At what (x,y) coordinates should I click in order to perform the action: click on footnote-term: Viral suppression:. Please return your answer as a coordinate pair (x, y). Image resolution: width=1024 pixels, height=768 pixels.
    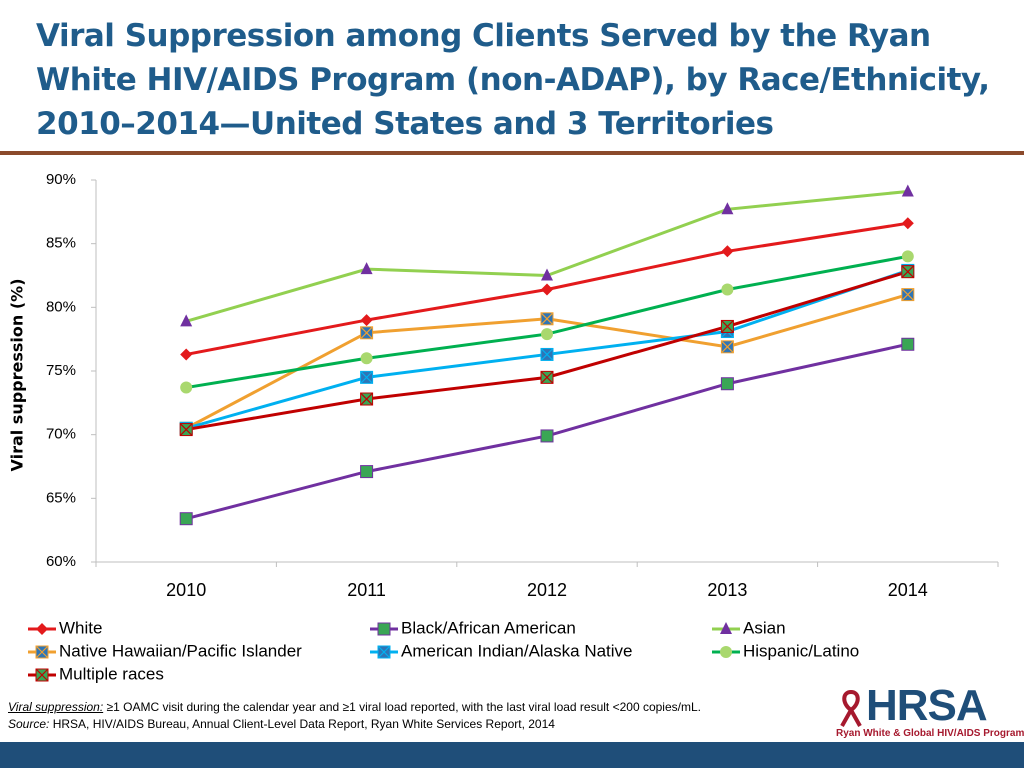
    Looking at the image, I should click on (56, 707).